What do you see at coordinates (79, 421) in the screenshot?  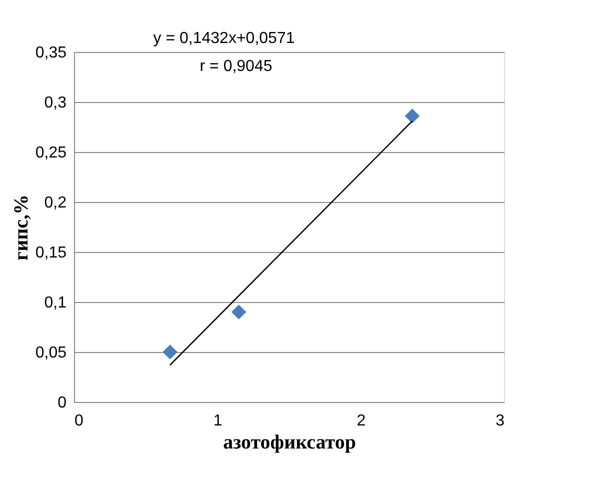 I see `x-tick-label: 0` at bounding box center [79, 421].